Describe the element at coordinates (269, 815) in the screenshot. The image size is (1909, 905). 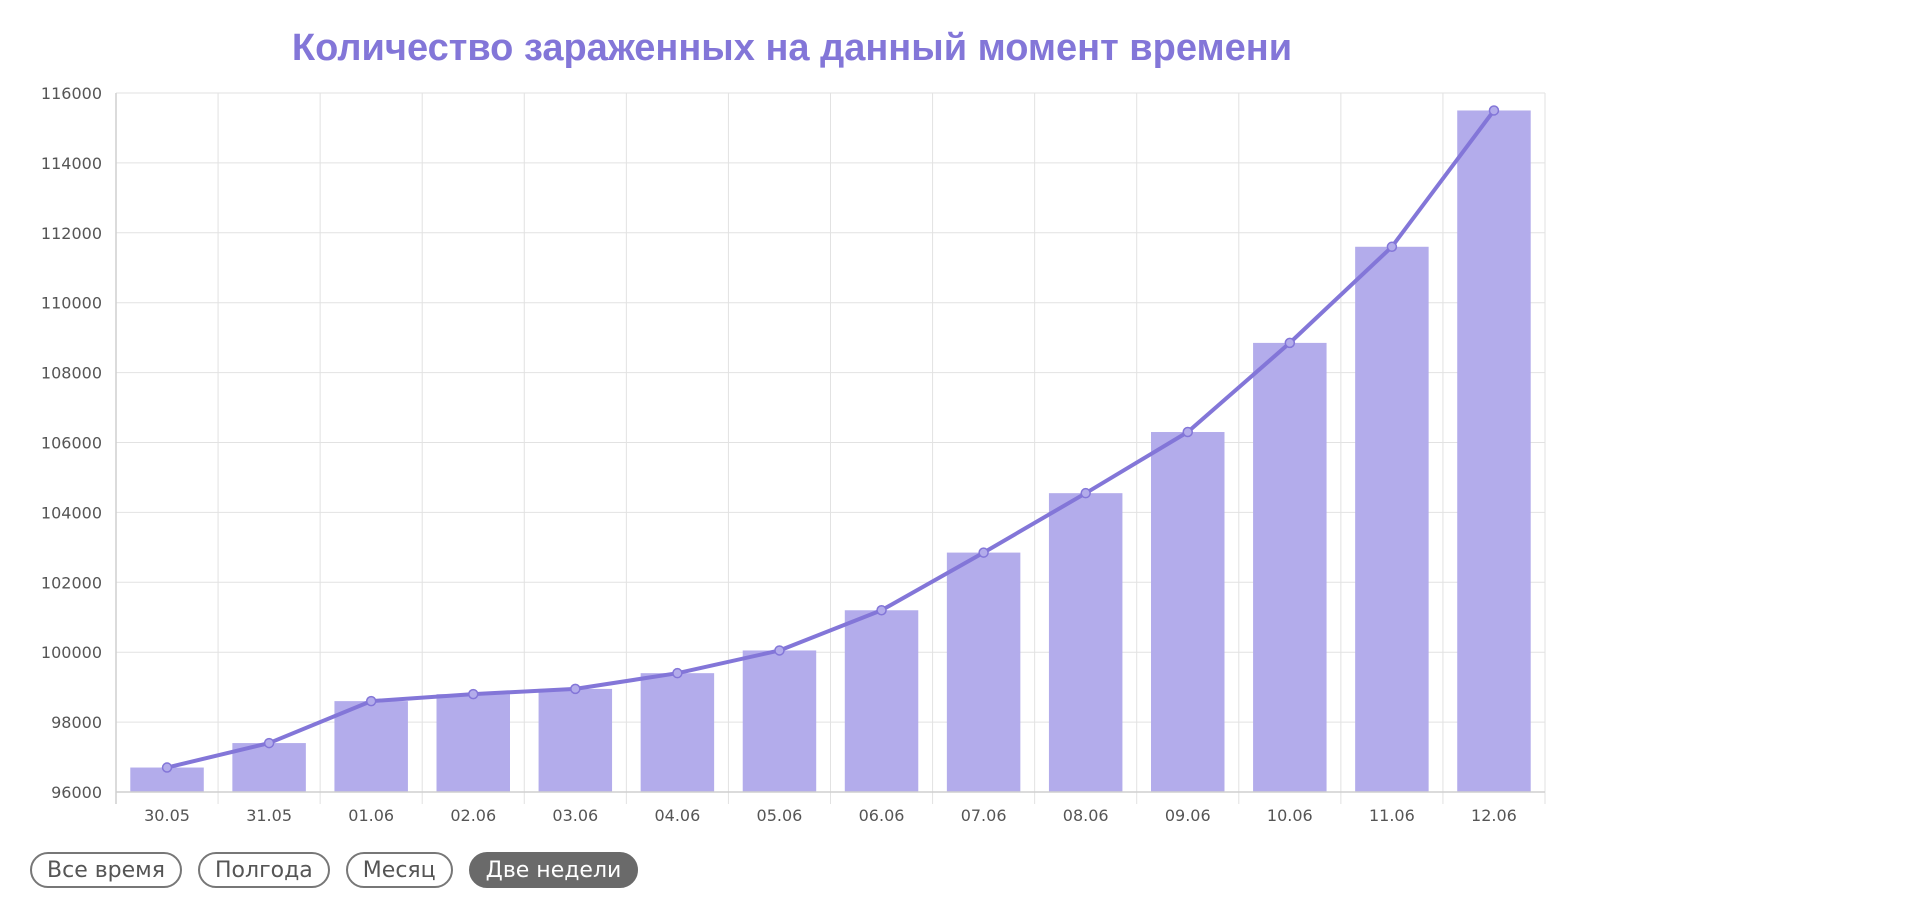
I see `x-tick-label: 31.05` at that location.